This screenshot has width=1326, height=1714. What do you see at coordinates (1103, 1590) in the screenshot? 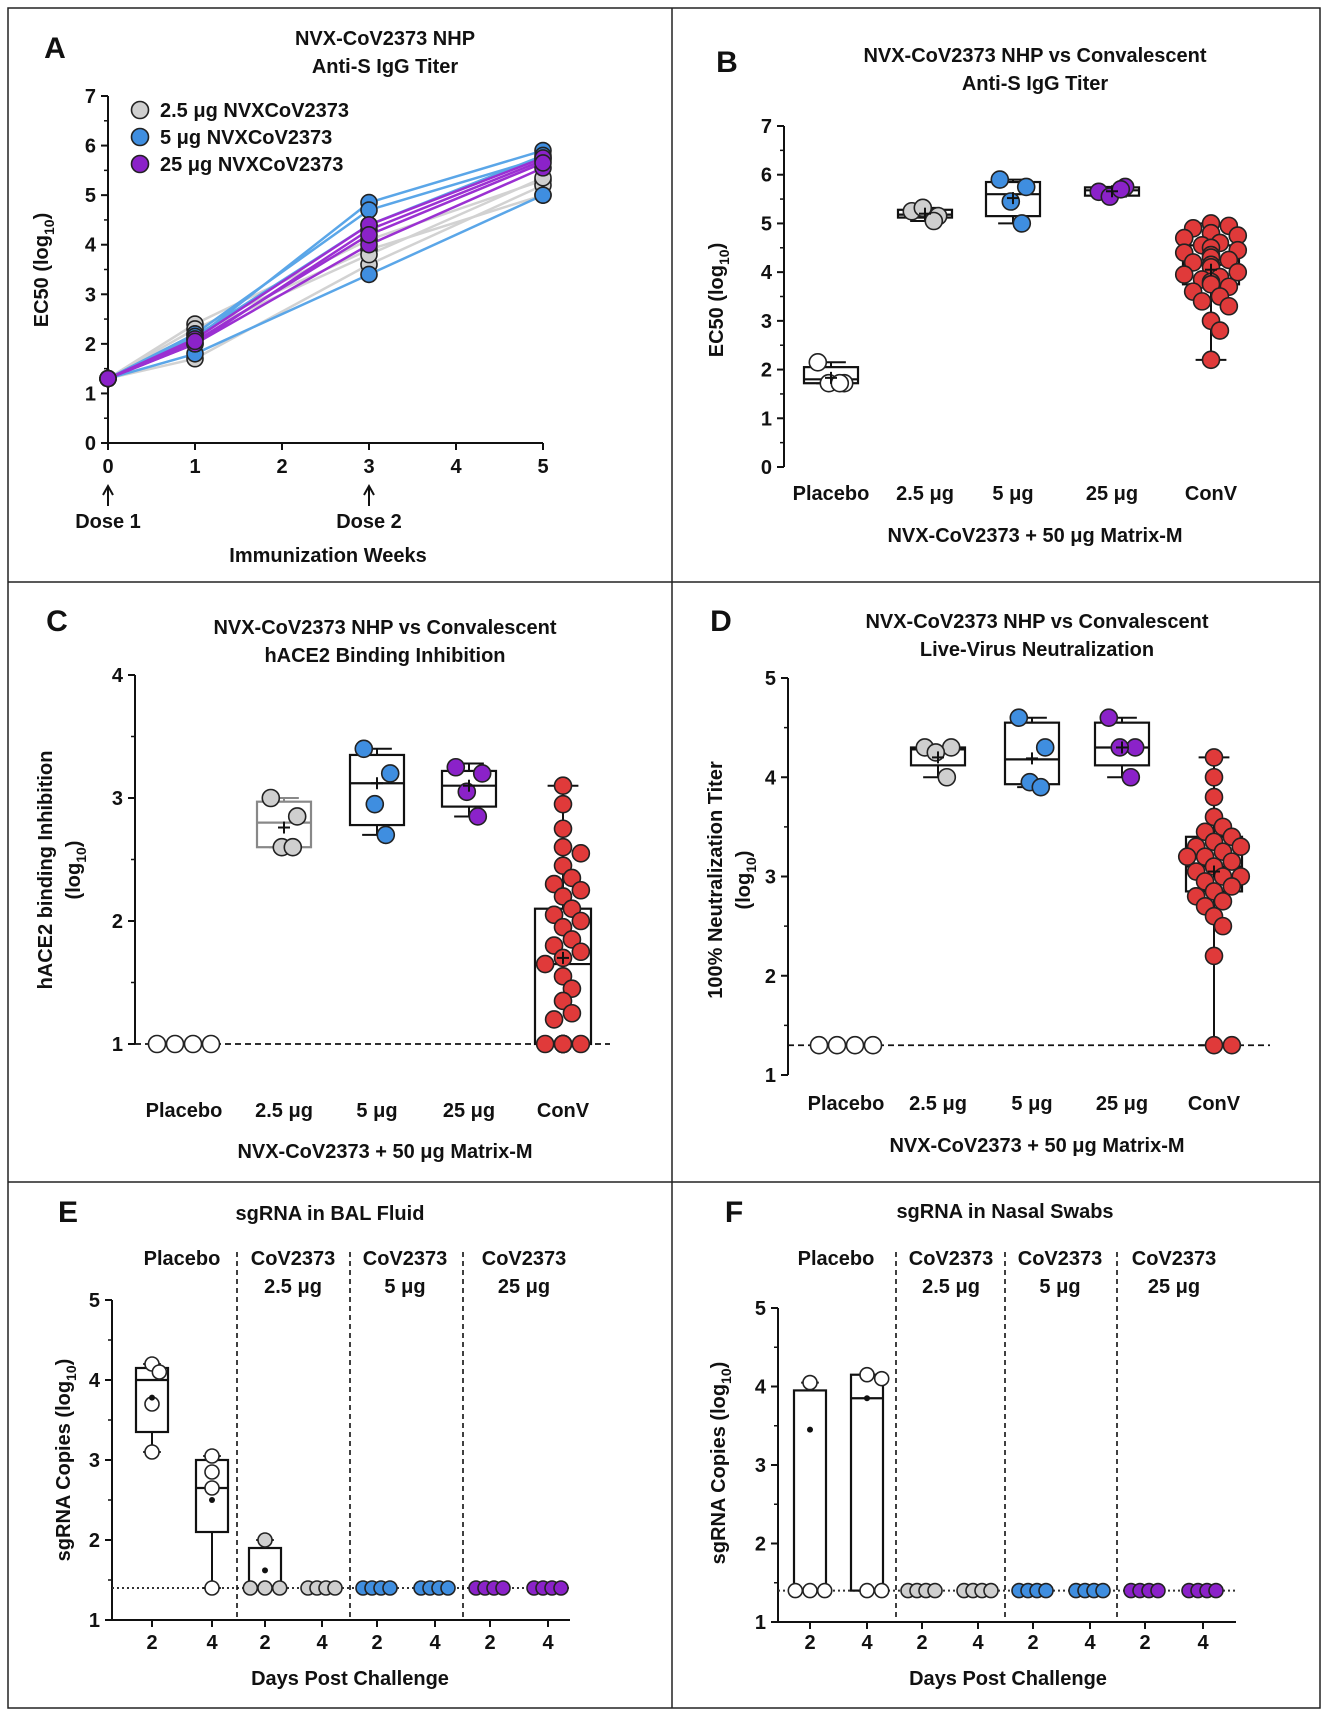
I see `group-5-point` at bounding box center [1103, 1590].